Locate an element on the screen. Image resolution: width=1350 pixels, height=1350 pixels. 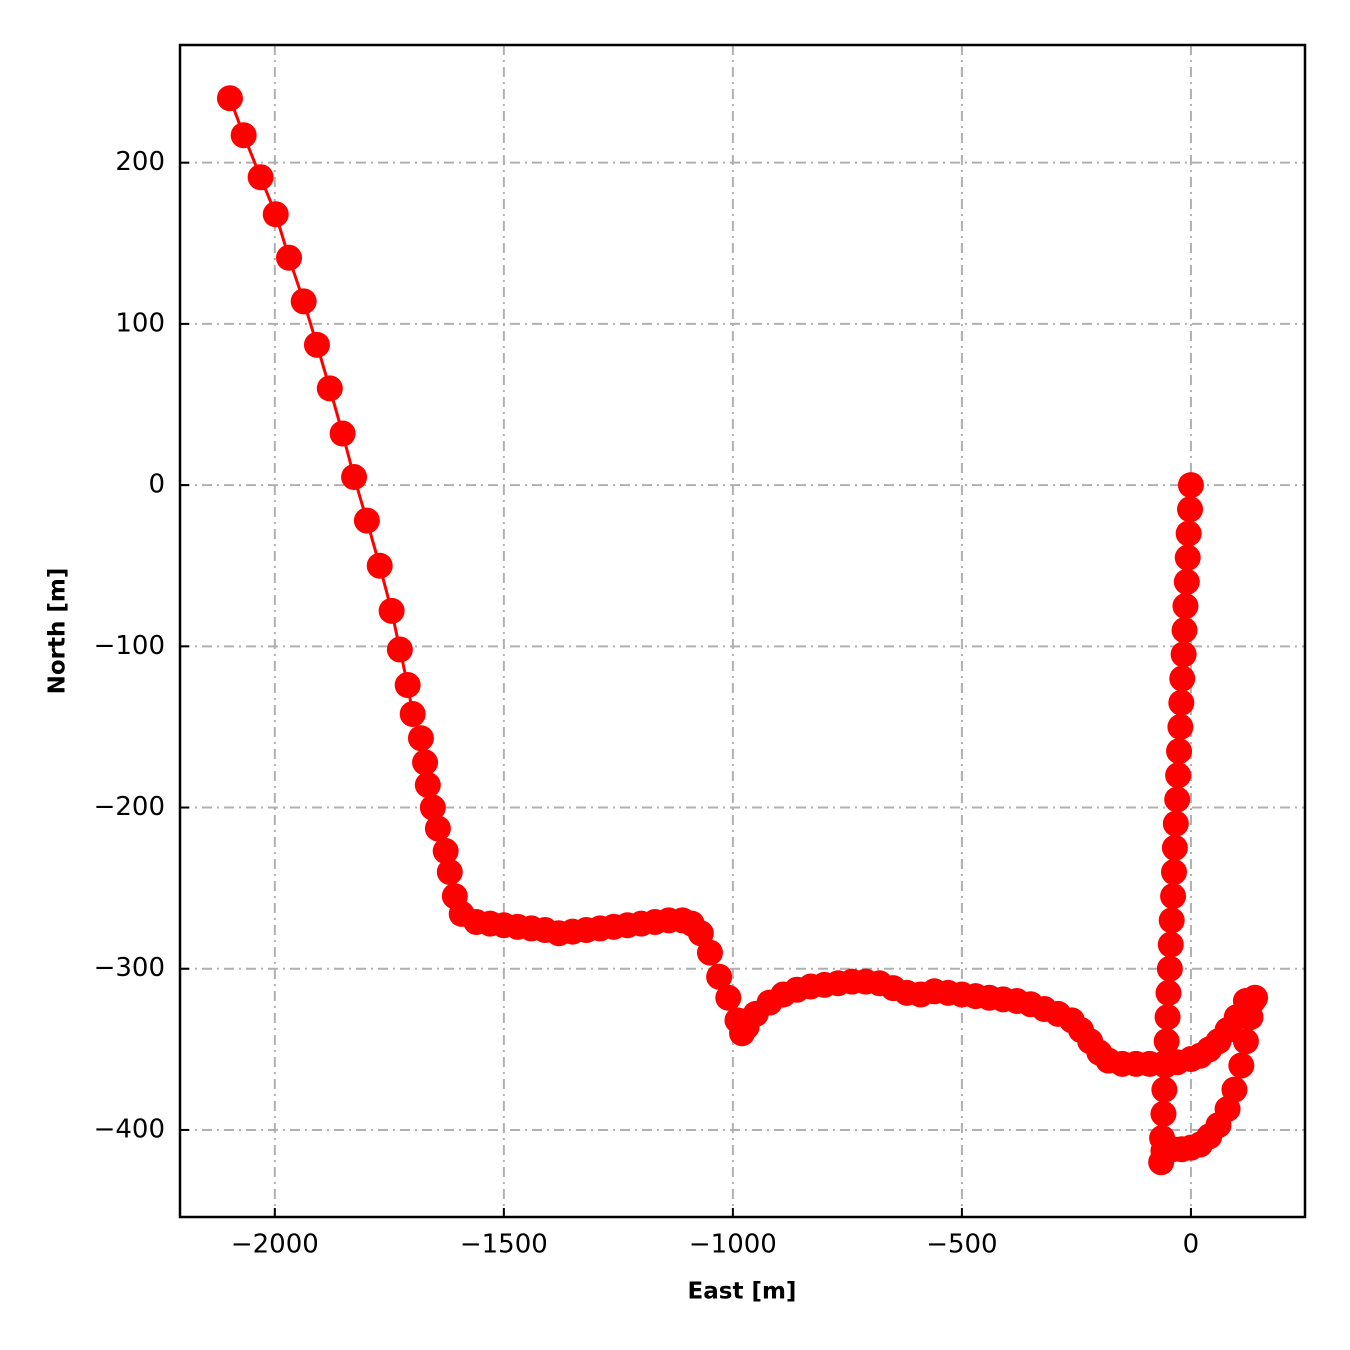
y-tick-label: −100 is located at coordinates (129, 646).